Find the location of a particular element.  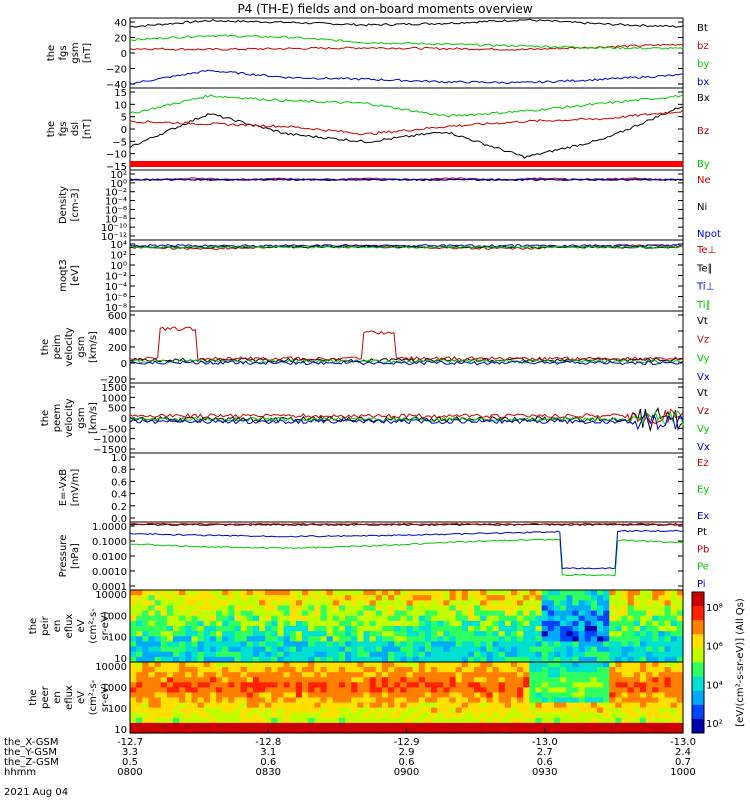

x-tick-label: 0.7 is located at coordinates (683, 762).